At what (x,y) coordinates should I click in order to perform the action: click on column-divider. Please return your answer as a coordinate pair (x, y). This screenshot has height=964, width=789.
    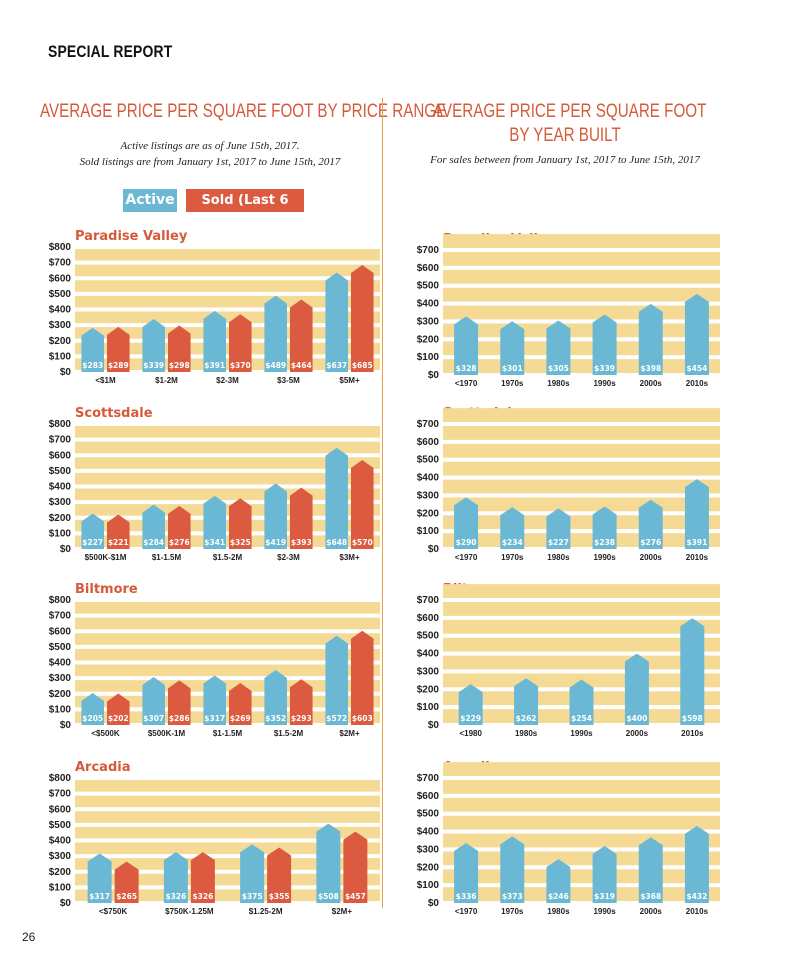
    Looking at the image, I should click on (382, 503).